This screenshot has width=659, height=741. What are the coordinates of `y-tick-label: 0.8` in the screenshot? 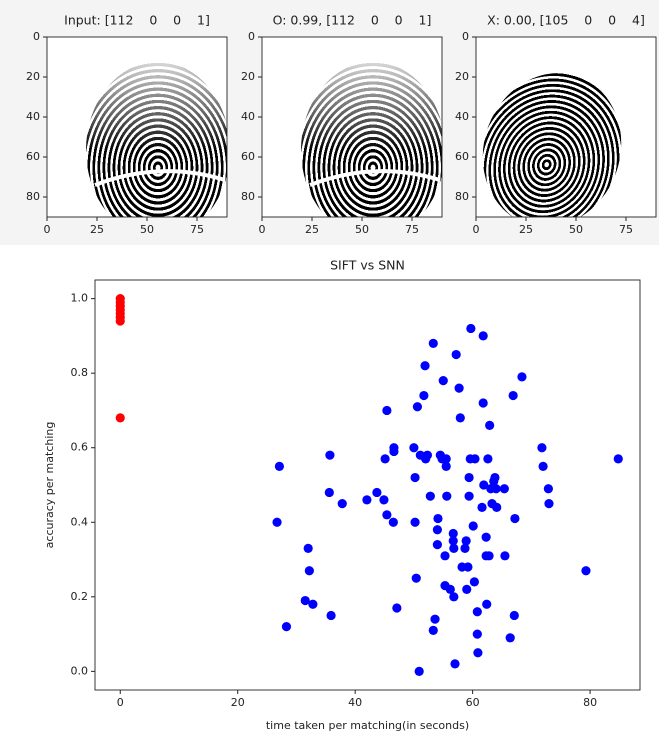 It's located at (80, 372).